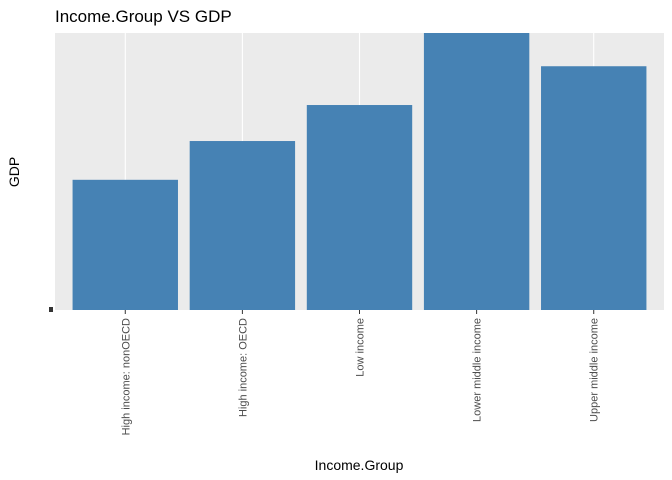 This screenshot has height=480, width=672. I want to click on y-tick, so click(51, 309).